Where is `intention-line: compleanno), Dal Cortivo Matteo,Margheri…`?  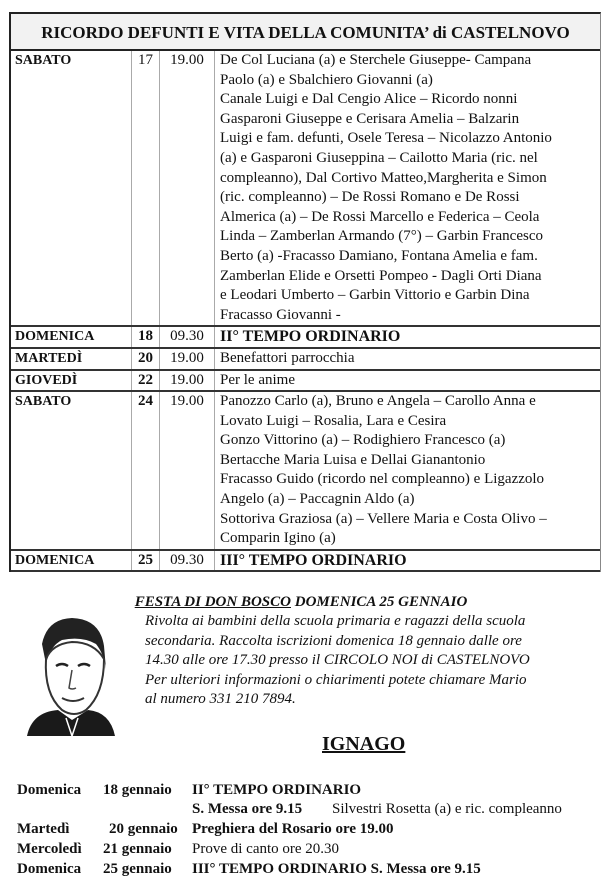
intention-line: compleanno), Dal Cortivo Matteo,Margheri… is located at coordinates (383, 177).